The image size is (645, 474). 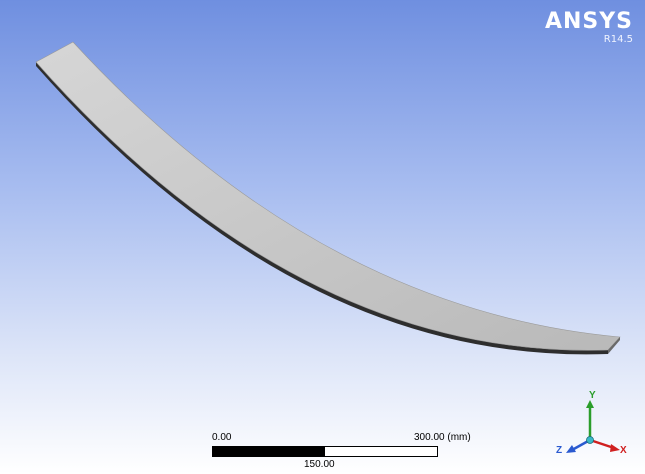 What do you see at coordinates (590, 440) in the screenshot?
I see `triad-origin-icon` at bounding box center [590, 440].